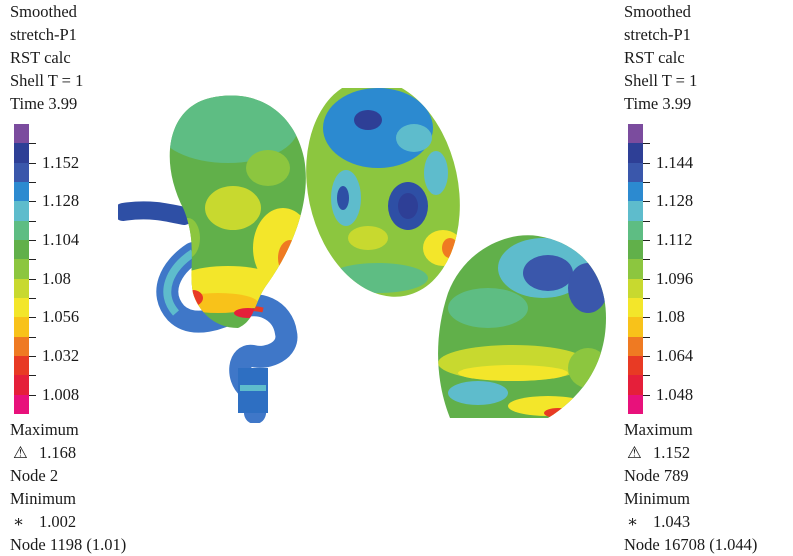  What do you see at coordinates (47, 80) in the screenshot?
I see `left-header-line: Shell T = 1` at bounding box center [47, 80].